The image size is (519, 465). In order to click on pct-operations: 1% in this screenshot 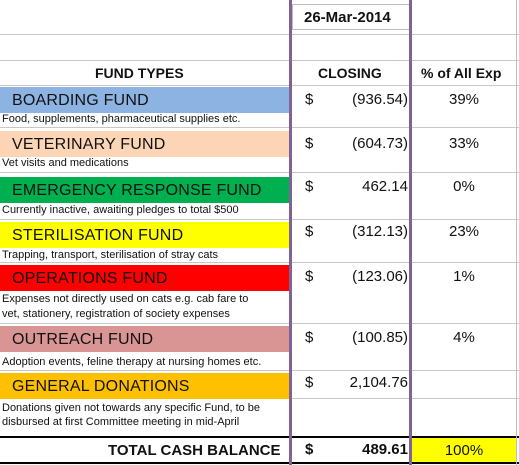, I will do `click(464, 276)`.